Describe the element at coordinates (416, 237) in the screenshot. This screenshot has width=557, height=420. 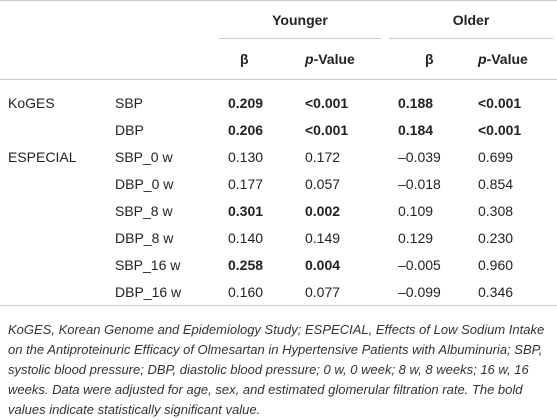
I see `table-cell: 0.129` at that location.